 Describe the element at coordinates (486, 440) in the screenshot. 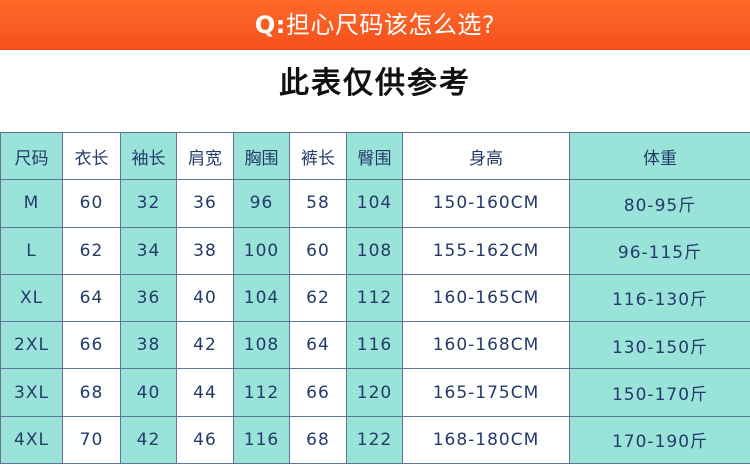

I see `table-cell: 168-180CM` at that location.